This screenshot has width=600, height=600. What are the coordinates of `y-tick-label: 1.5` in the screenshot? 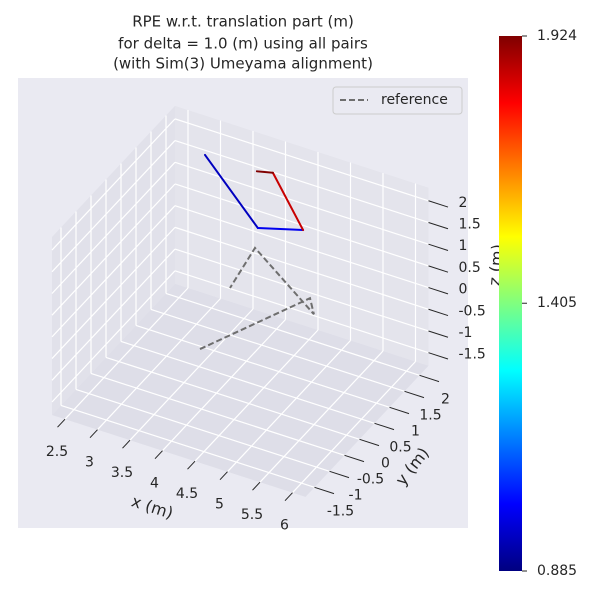 It's located at (430, 415).